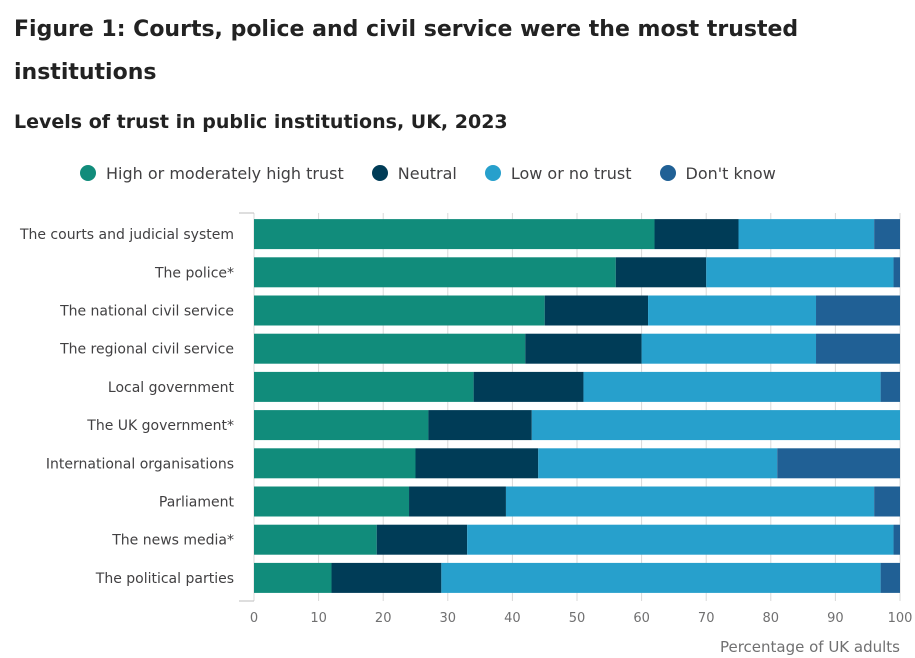 The width and height of the screenshot is (915, 658). Describe the element at coordinates (771, 618) in the screenshot. I see `x-tick-label: 80` at that location.